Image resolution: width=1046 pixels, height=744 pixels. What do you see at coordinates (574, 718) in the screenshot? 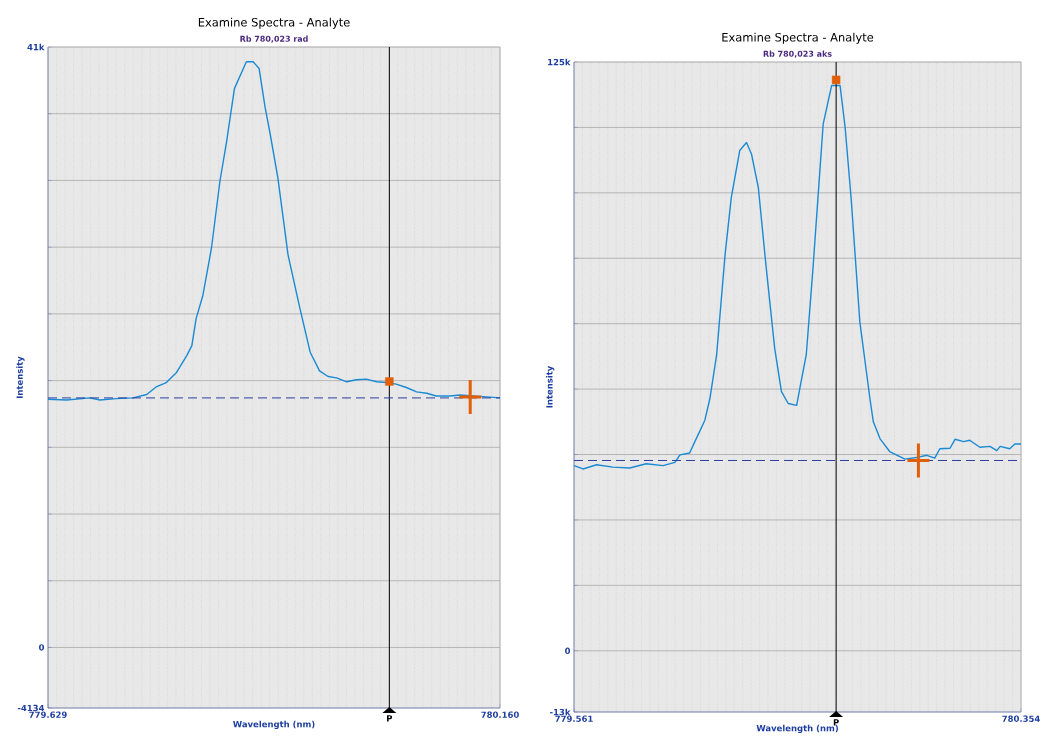
I see `x-tick-label: 779.561` at bounding box center [574, 718].